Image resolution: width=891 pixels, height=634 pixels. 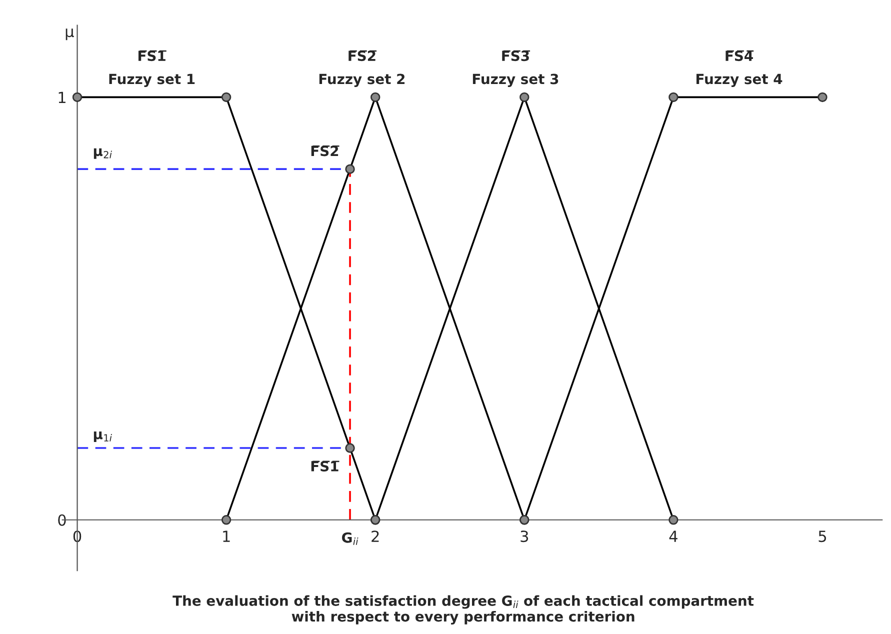 What do you see at coordinates (375, 536) in the screenshot?
I see `x-tick-label: 2` at bounding box center [375, 536].